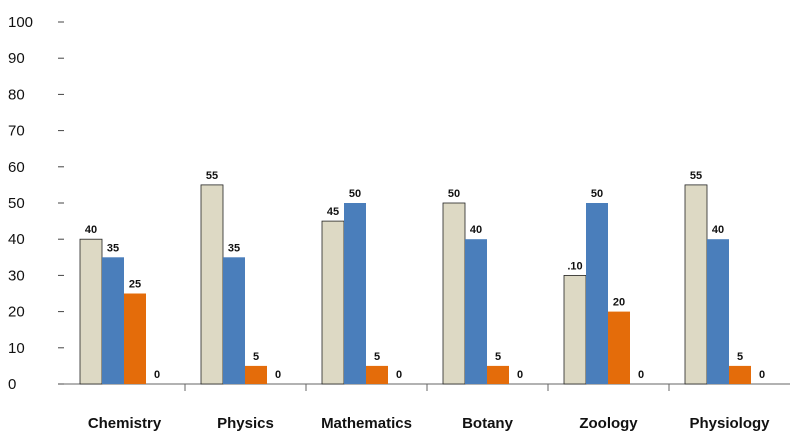  What do you see at coordinates (16, 348) in the screenshot?
I see `y-tick-label: 10` at bounding box center [16, 348].